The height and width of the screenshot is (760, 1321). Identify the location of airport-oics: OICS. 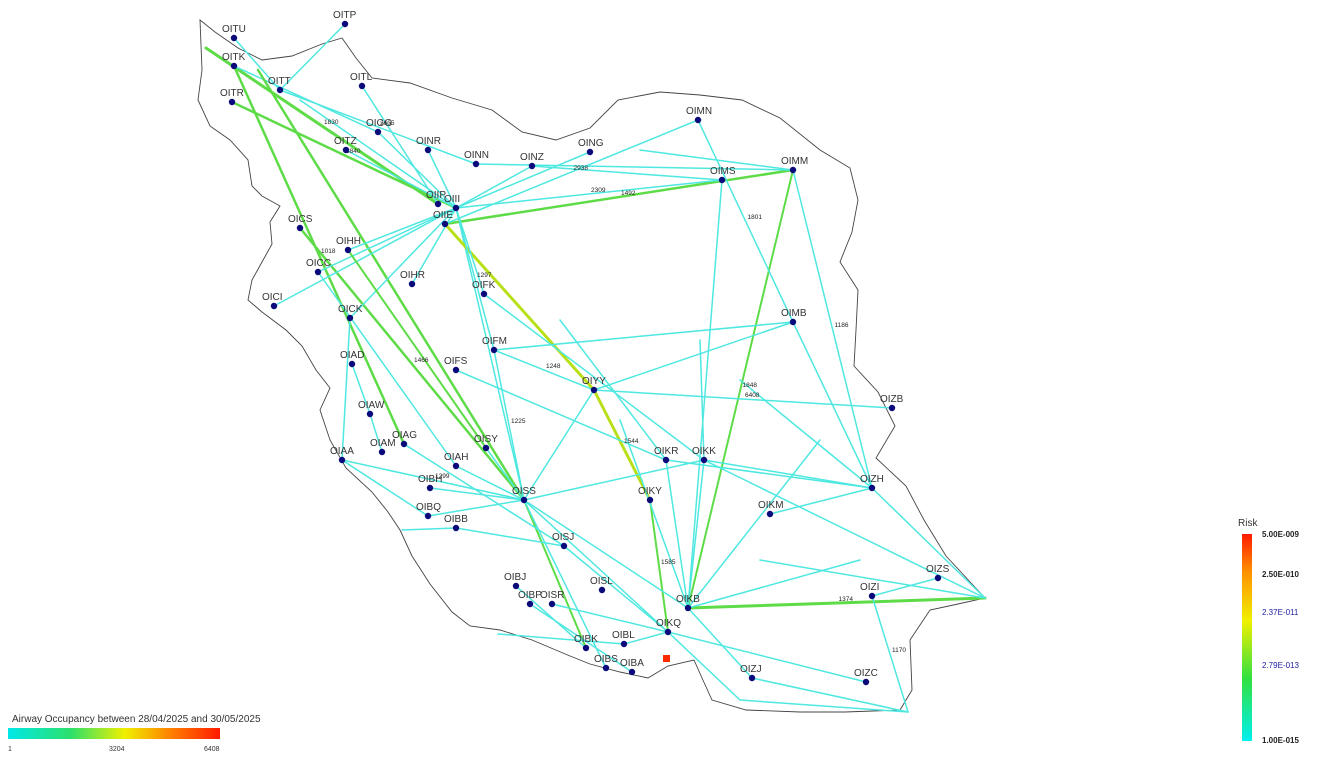
(300, 223).